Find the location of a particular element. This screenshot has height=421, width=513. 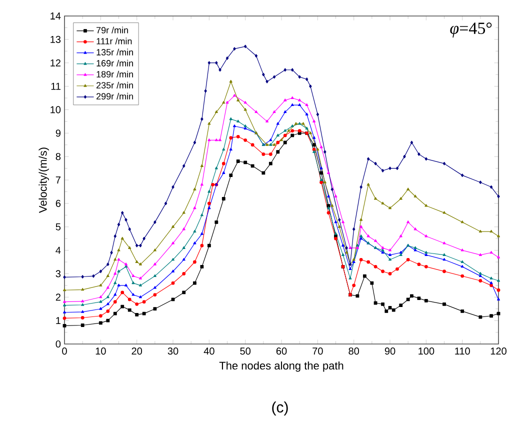

y-tick-label: 0 is located at coordinates (58, 344).